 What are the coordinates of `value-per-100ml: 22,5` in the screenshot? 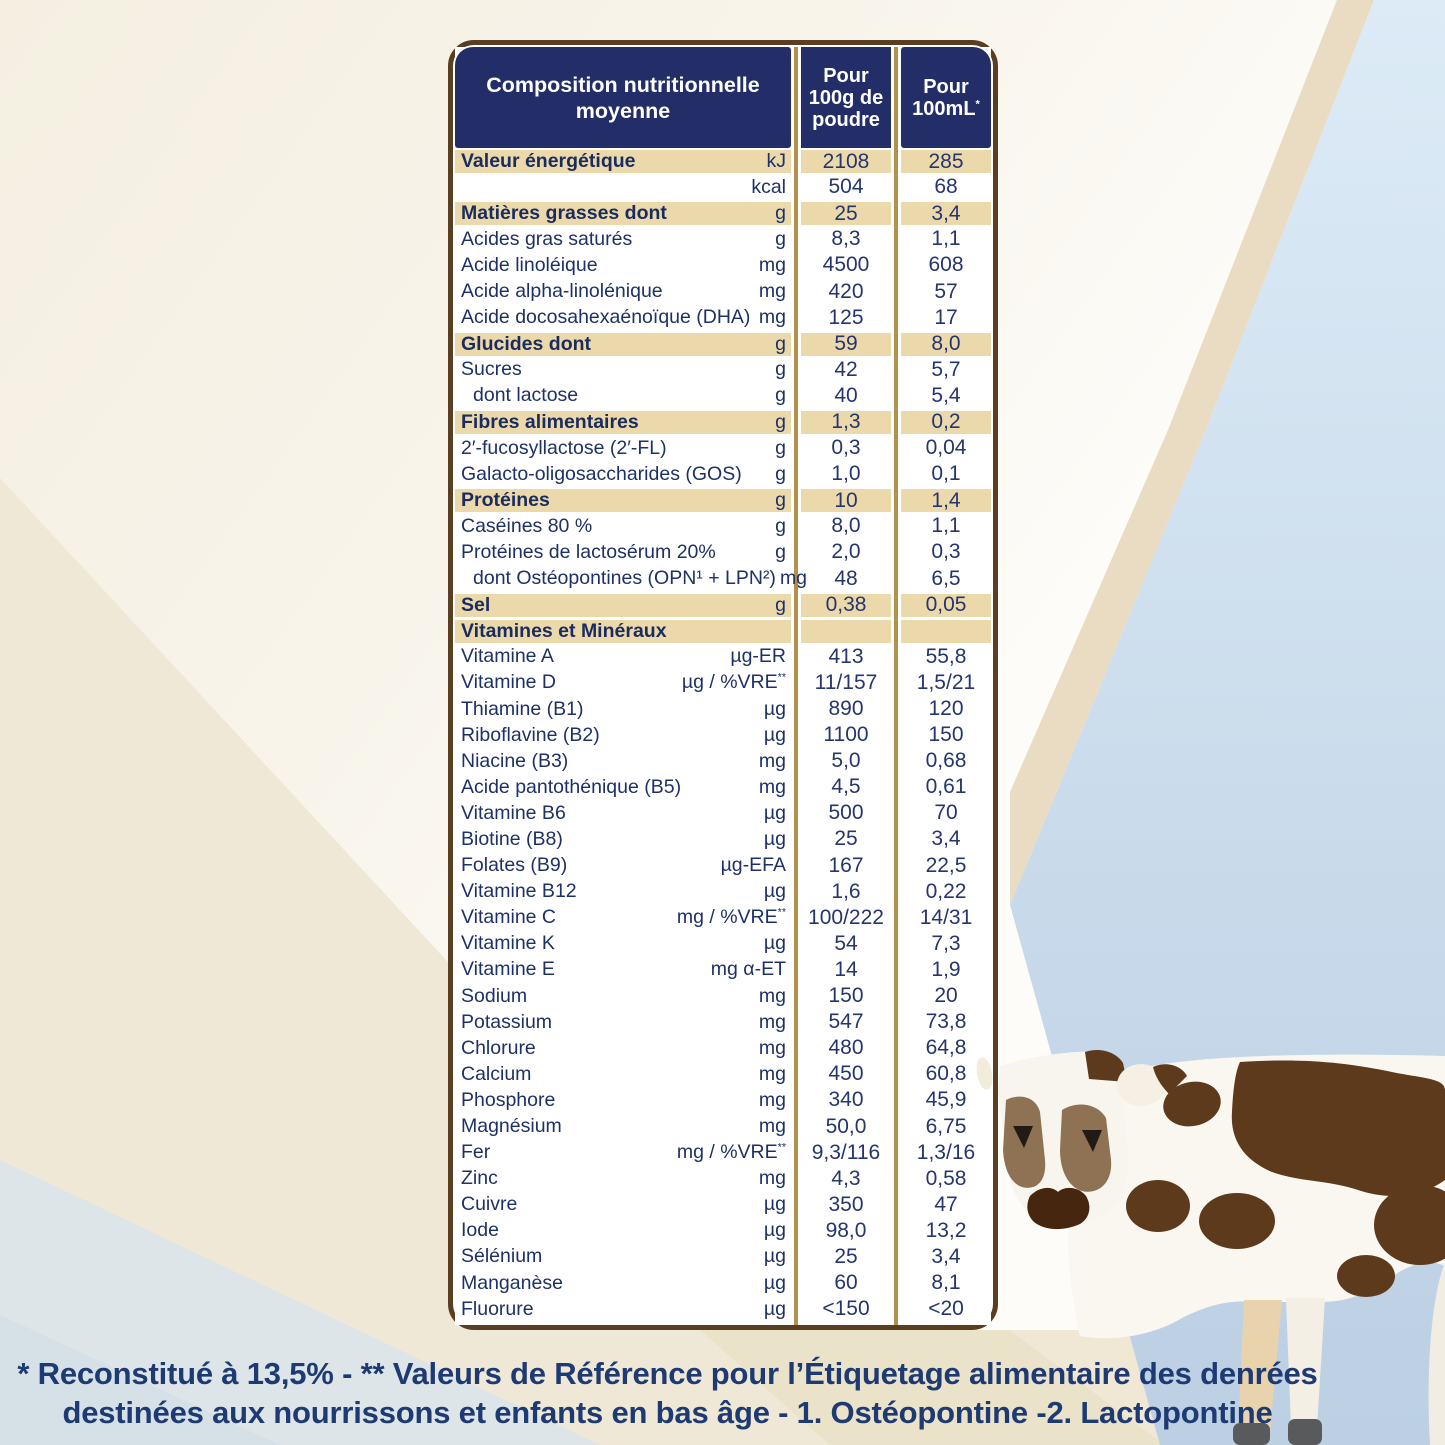 It's located at (946, 865).